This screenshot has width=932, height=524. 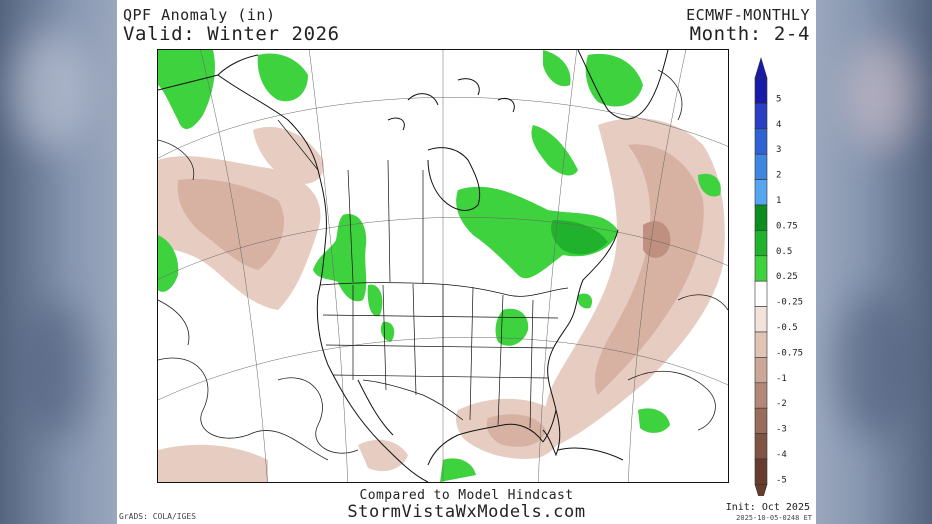 I want to click on legend-label: 2, so click(x=778, y=176).